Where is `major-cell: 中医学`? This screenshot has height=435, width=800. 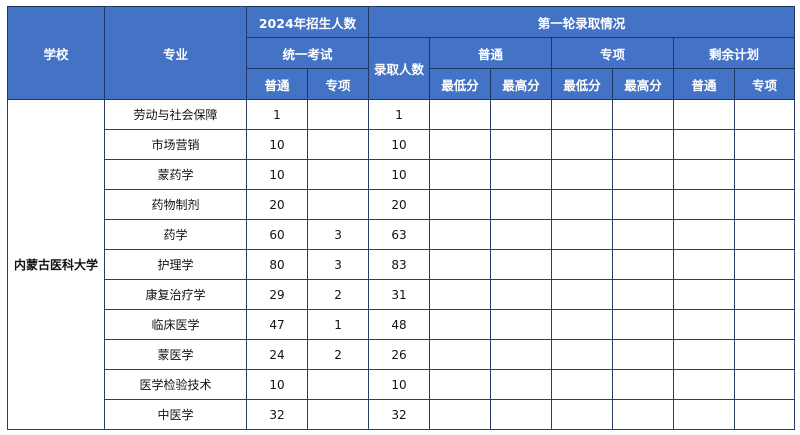 major-cell: 中医学 is located at coordinates (175, 414).